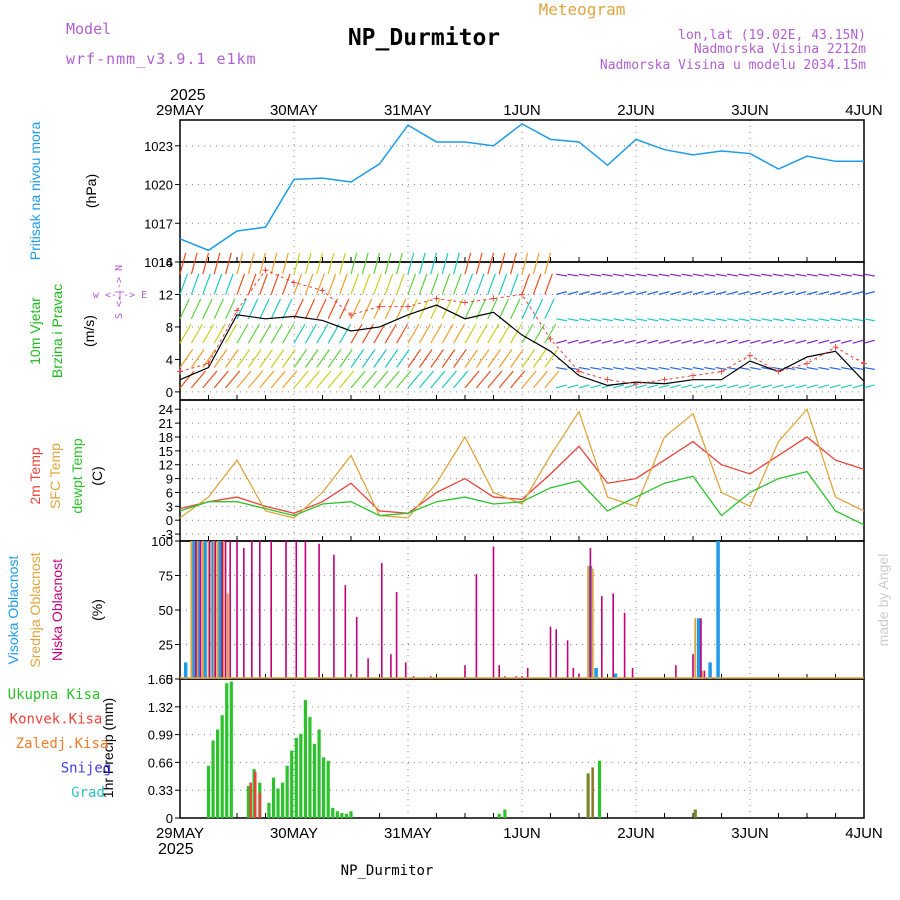 The height and width of the screenshot is (900, 900). Describe the element at coordinates (176, 849) in the screenshot. I see `year-bottom: 2025` at that location.